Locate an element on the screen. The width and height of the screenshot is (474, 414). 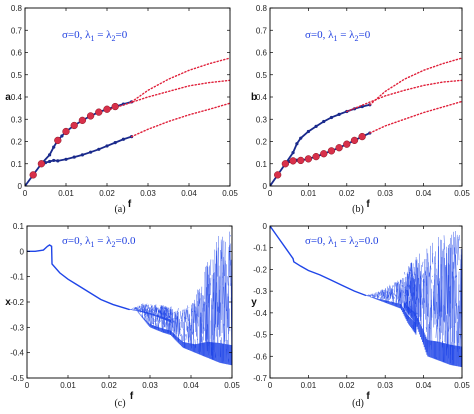
panel-caption: (d) is located at coordinates (358, 403).